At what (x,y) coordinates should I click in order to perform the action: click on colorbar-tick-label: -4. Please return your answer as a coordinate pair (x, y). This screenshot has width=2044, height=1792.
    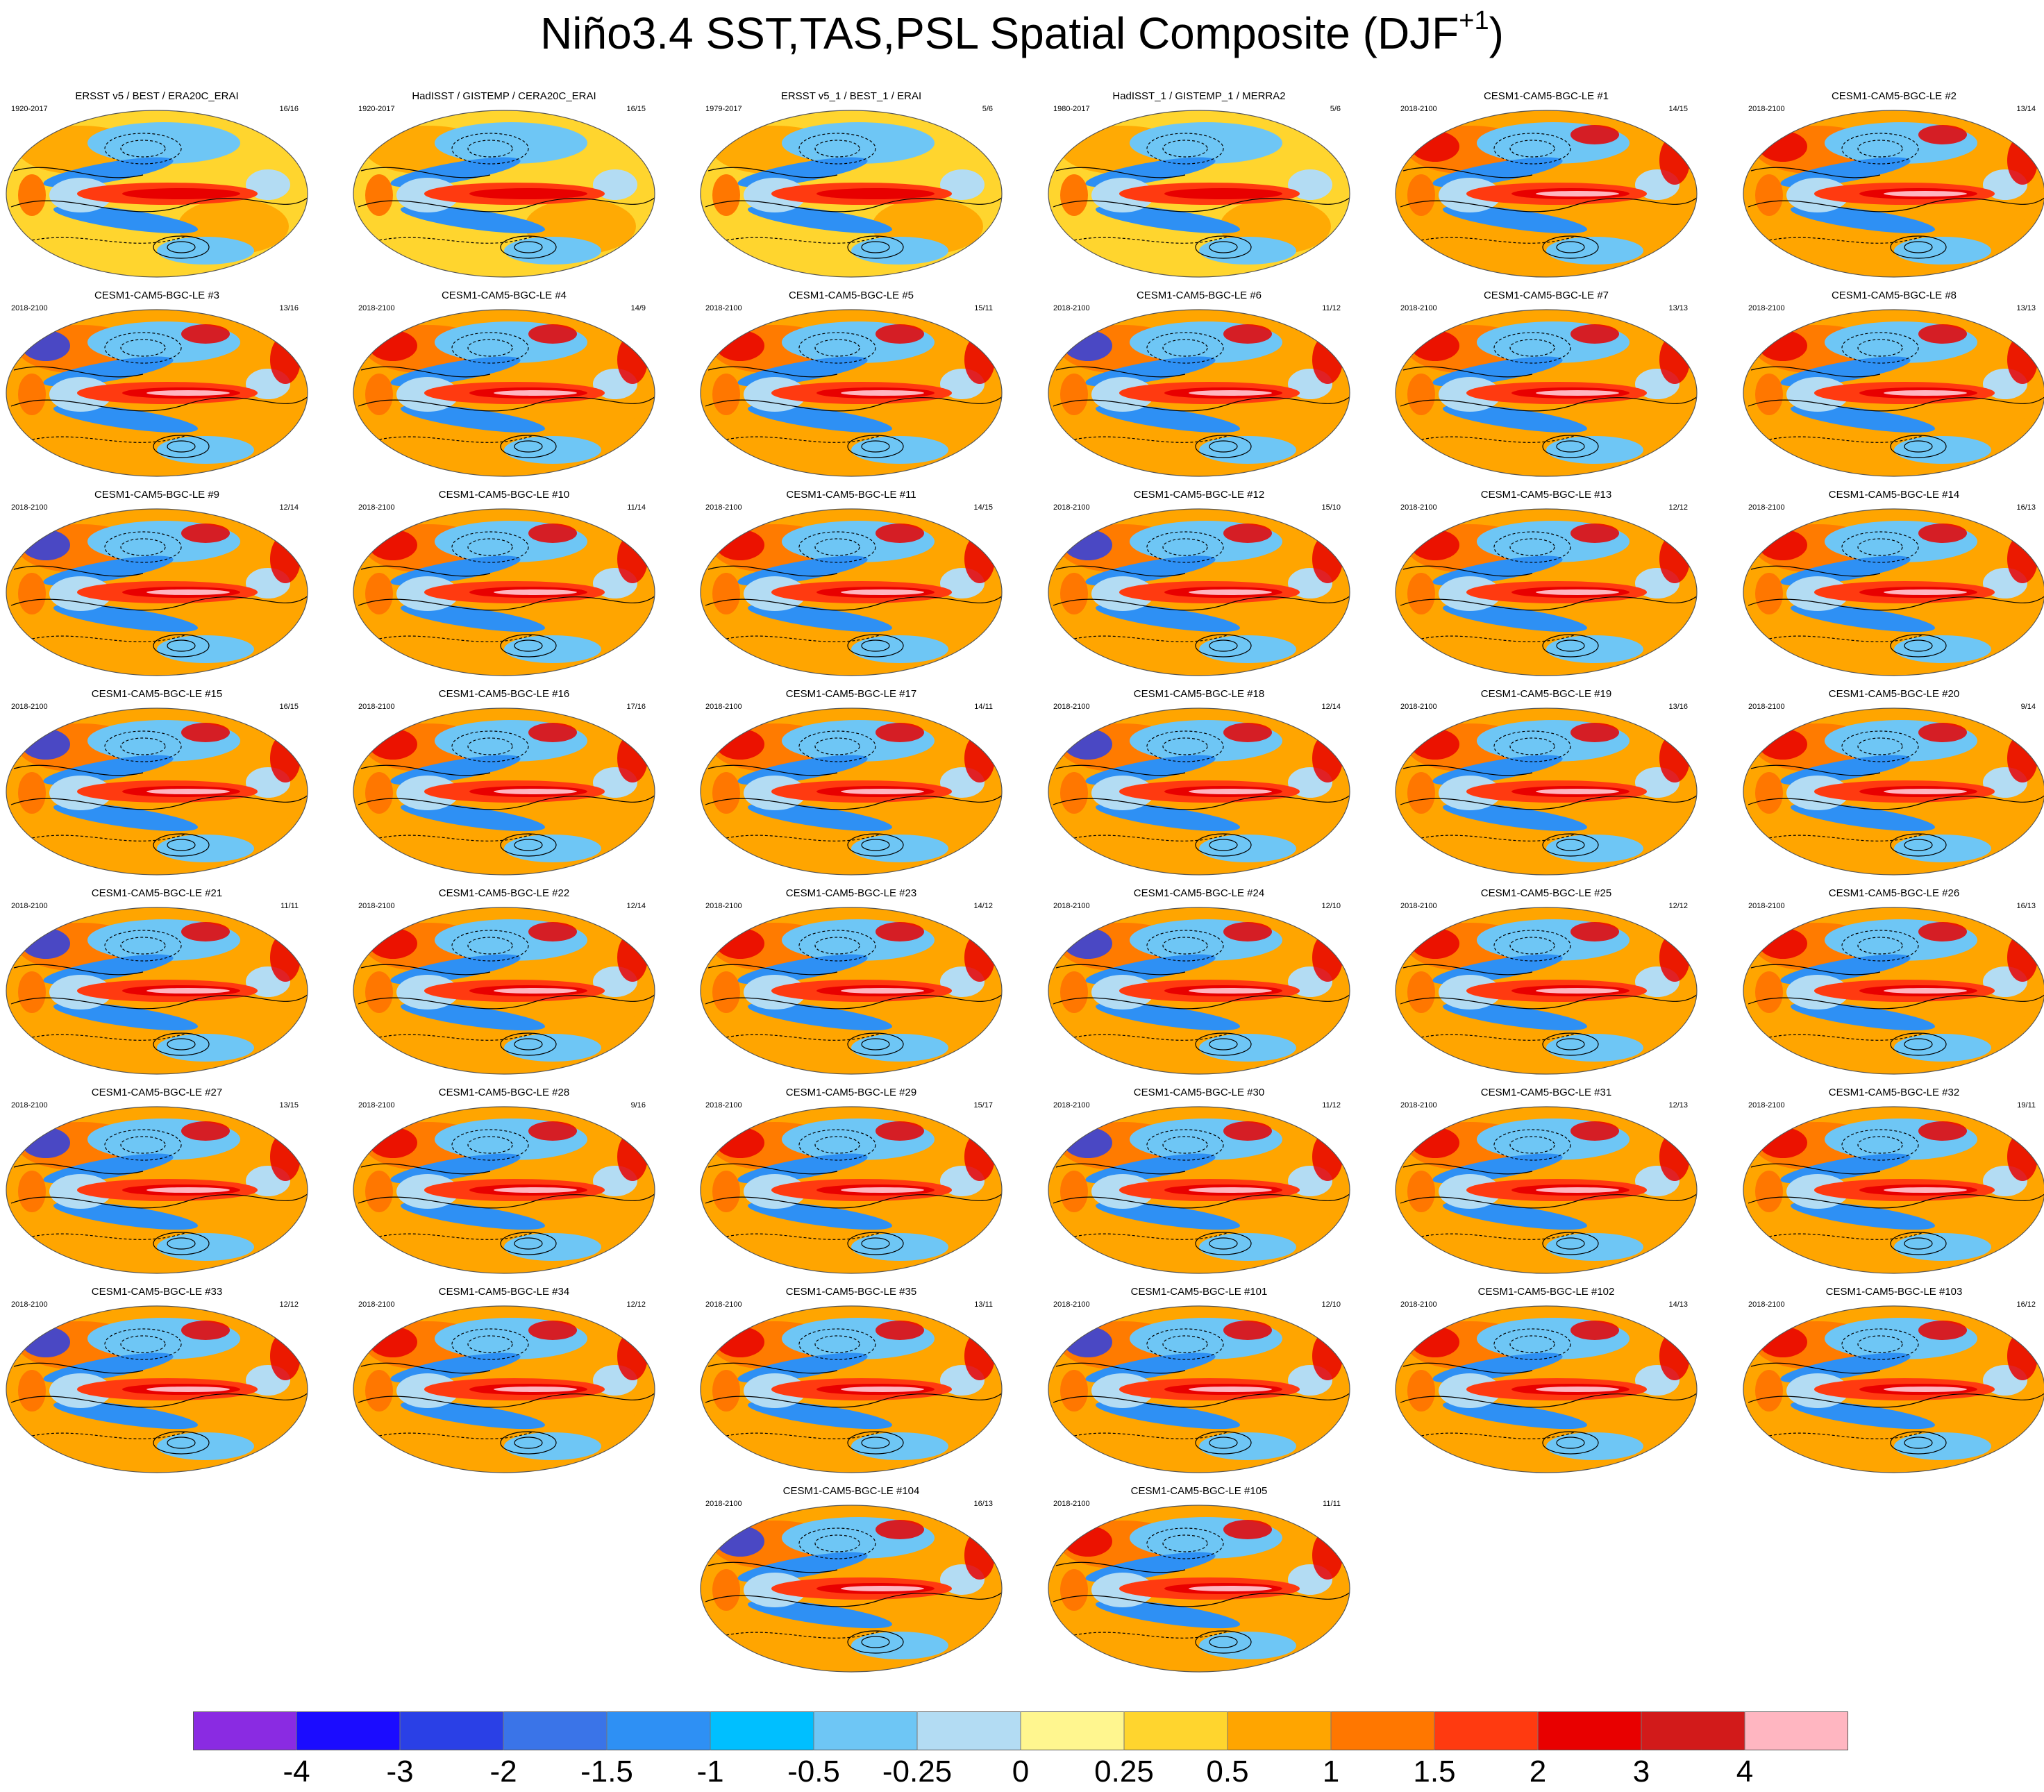
    Looking at the image, I should click on (296, 1772).